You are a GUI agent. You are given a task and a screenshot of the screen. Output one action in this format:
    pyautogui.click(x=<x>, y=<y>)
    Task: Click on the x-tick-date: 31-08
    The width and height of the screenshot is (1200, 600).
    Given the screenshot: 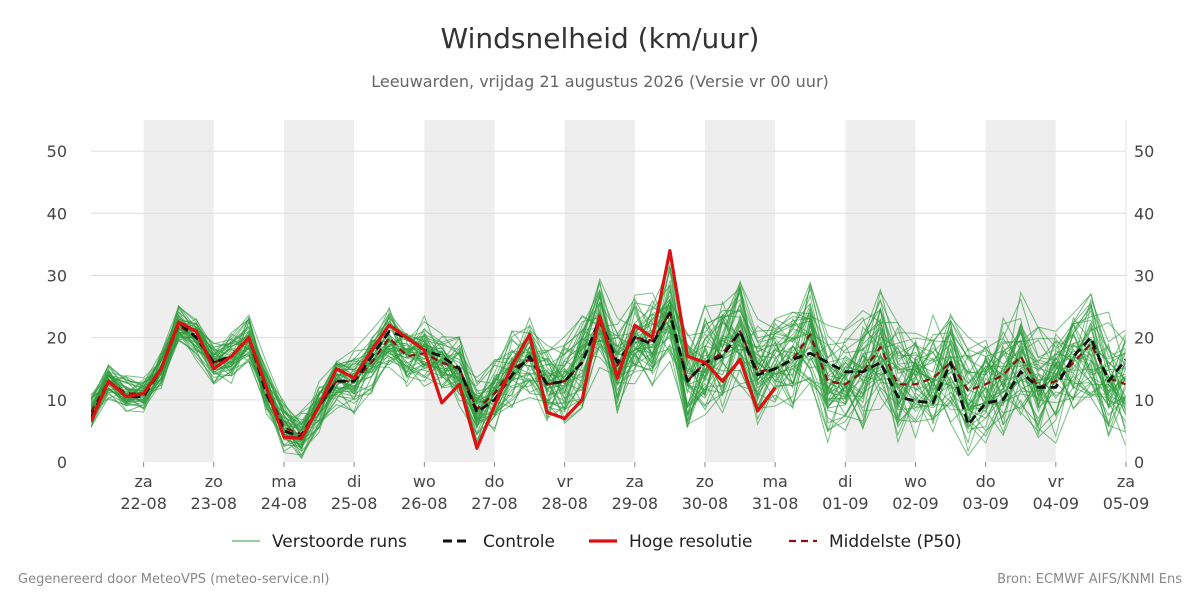 What is the action you would take?
    pyautogui.click(x=775, y=503)
    